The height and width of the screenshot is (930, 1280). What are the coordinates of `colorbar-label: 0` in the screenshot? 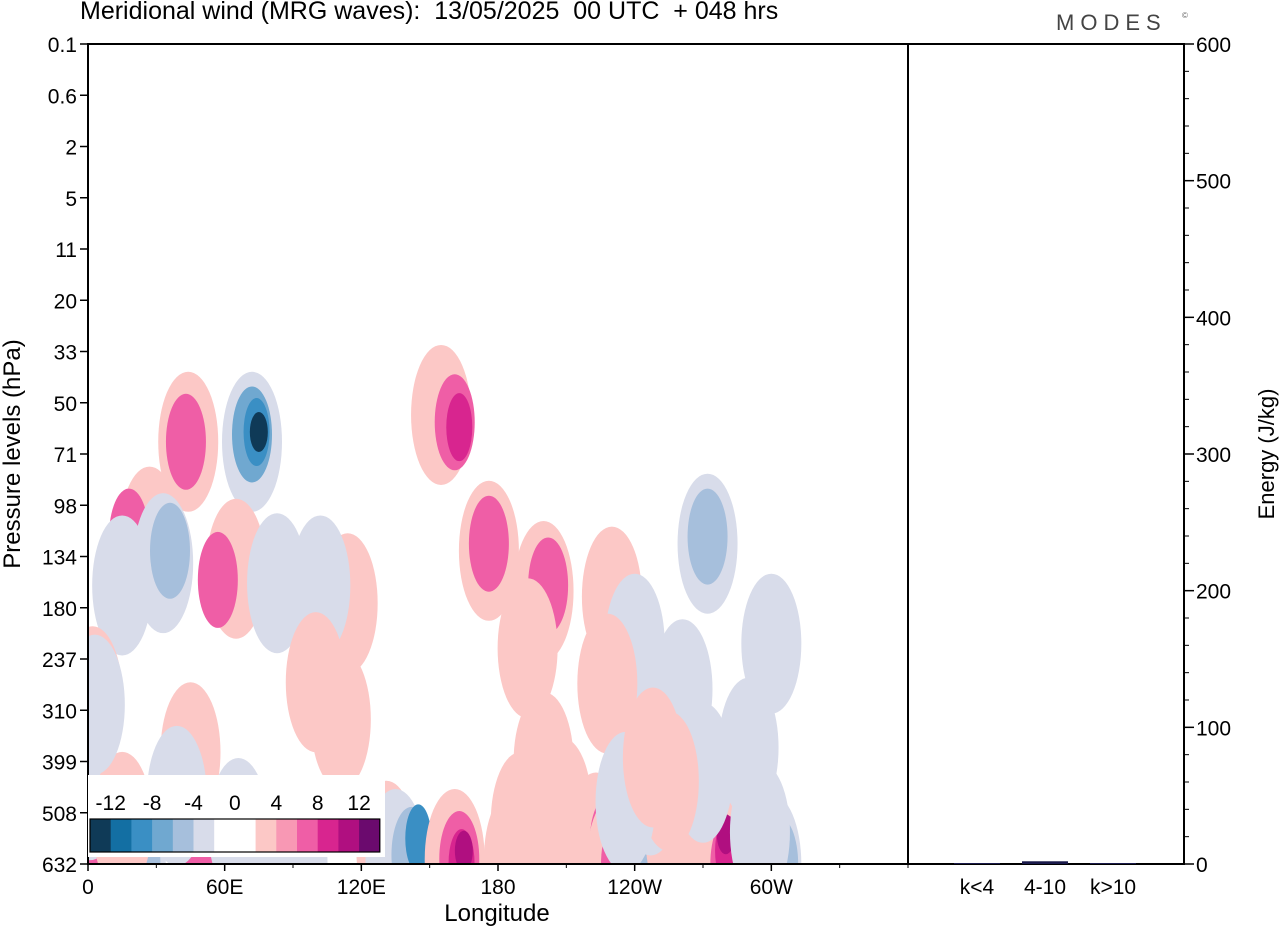 It's located at (235, 803).